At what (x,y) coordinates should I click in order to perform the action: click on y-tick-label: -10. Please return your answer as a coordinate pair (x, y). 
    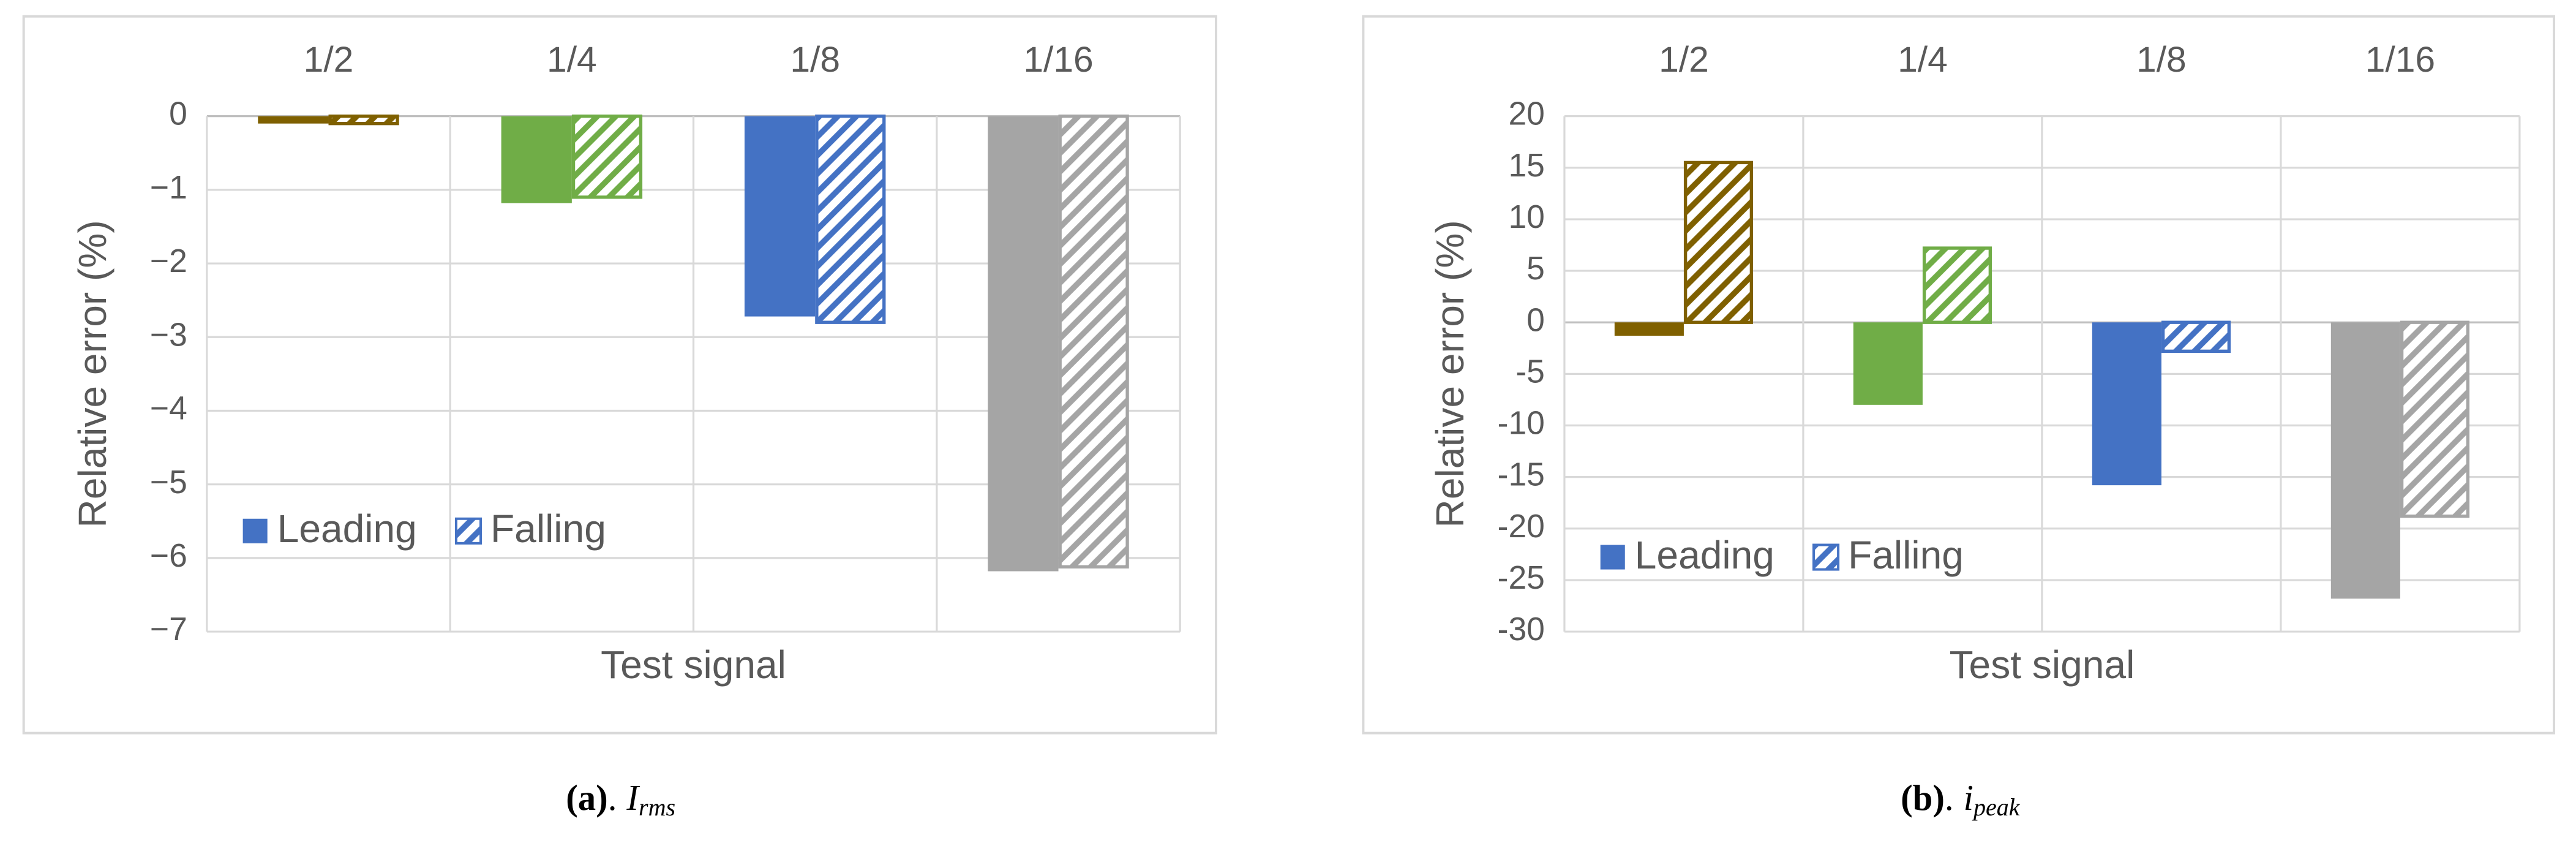
    Looking at the image, I should click on (1521, 424).